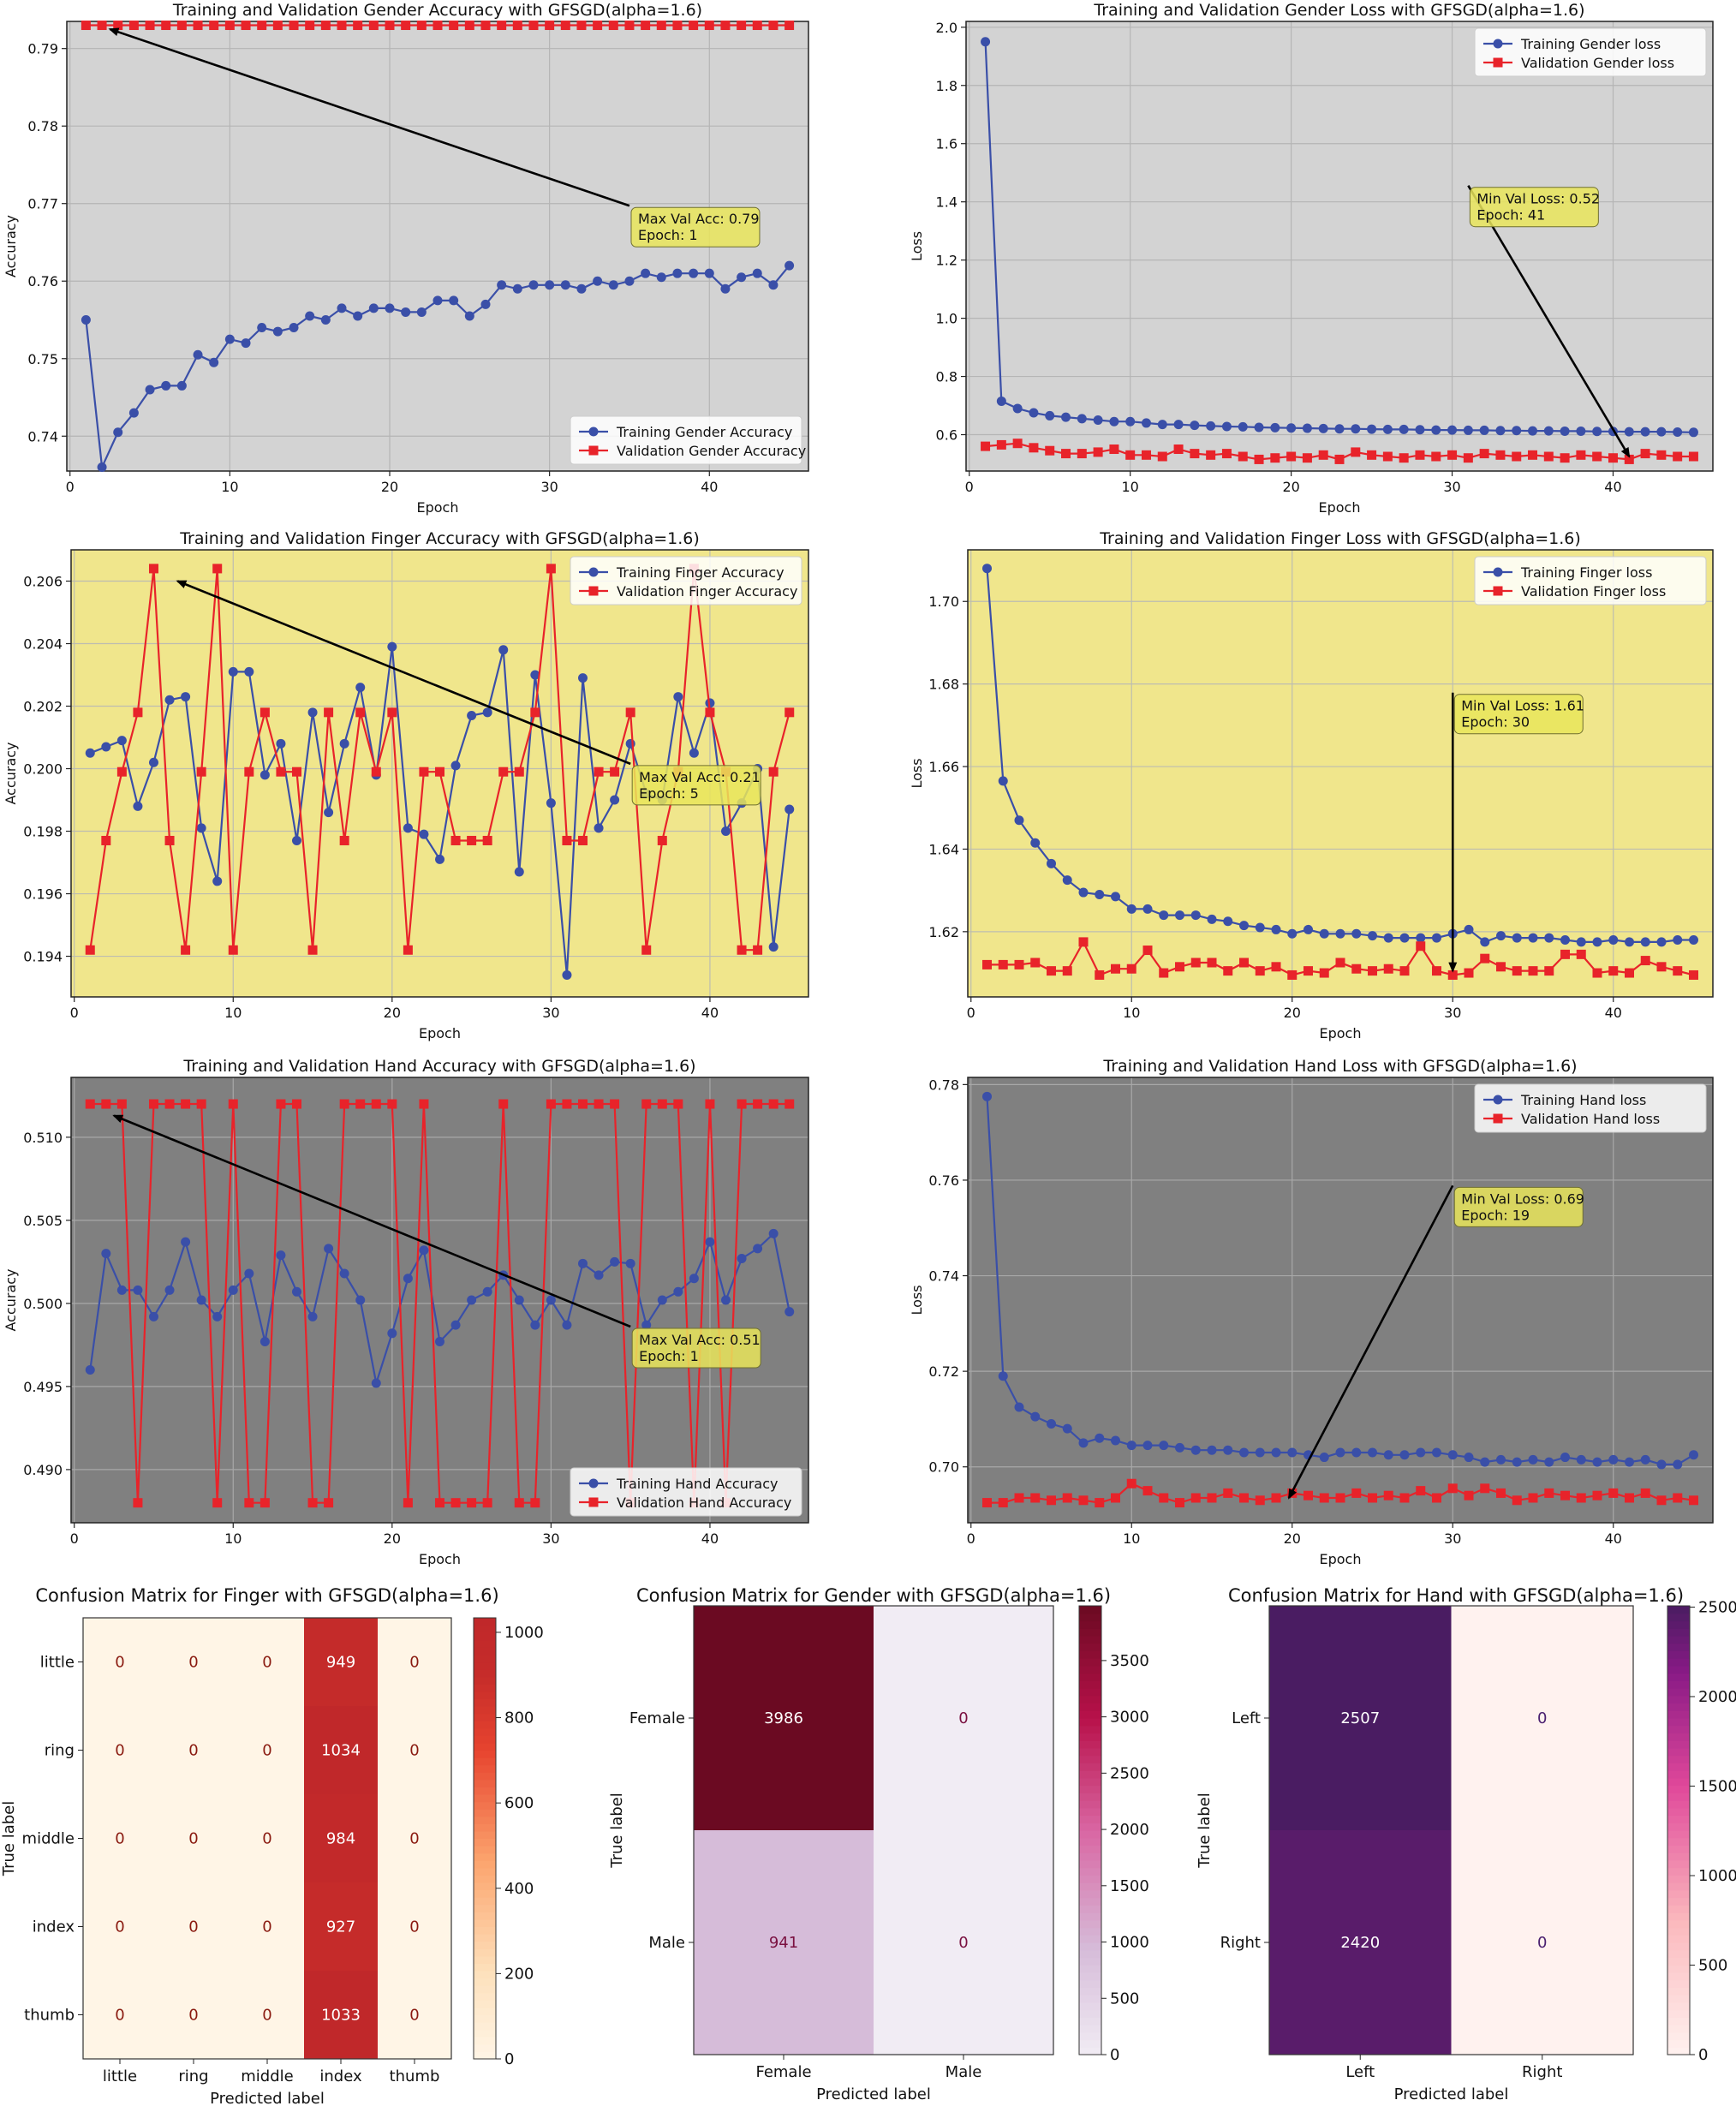 The width and height of the screenshot is (1736, 2106). I want to click on legend-marker, so click(593, 432).